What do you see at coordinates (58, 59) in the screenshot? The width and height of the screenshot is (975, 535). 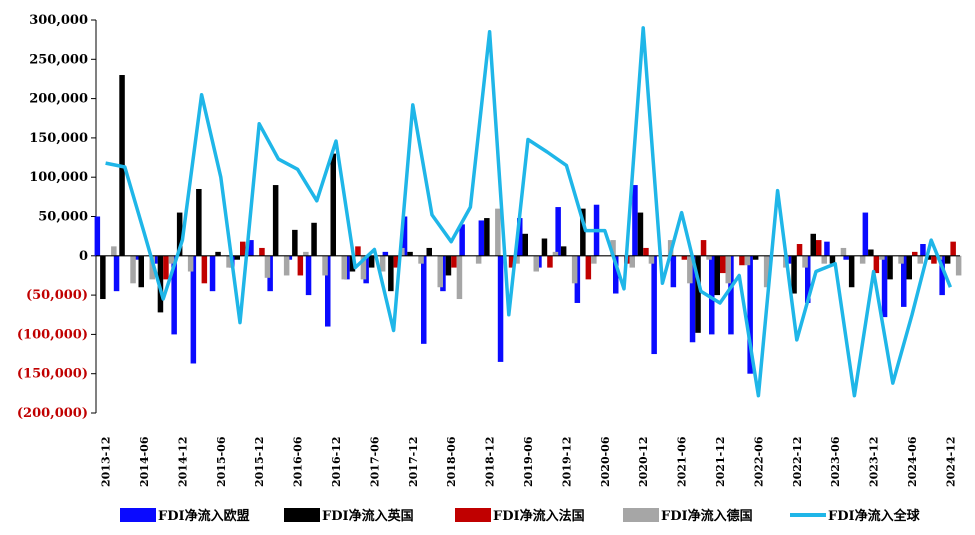 I see `y-tick-label: 250,000` at bounding box center [58, 59].